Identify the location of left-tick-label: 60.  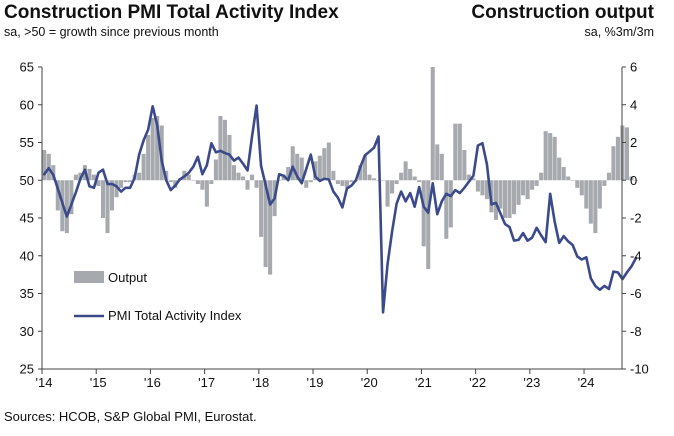
(27, 104).